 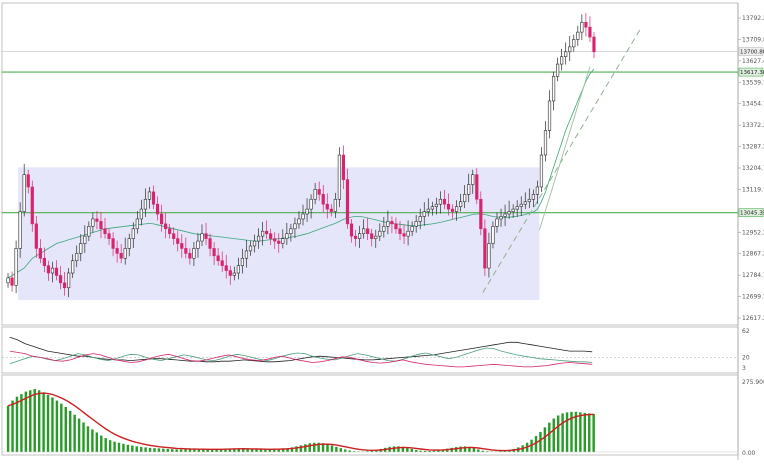 I want to click on trend-line, so click(x=564, y=148).